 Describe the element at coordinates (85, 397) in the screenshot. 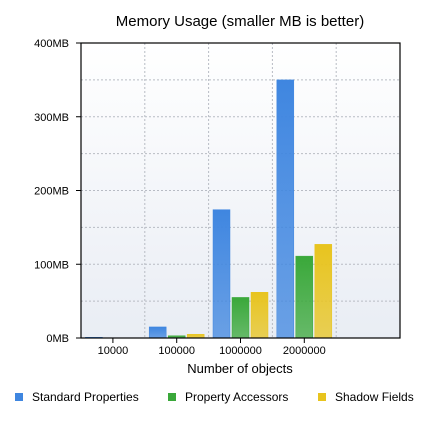

I see `legend-label: Standard Properties` at that location.